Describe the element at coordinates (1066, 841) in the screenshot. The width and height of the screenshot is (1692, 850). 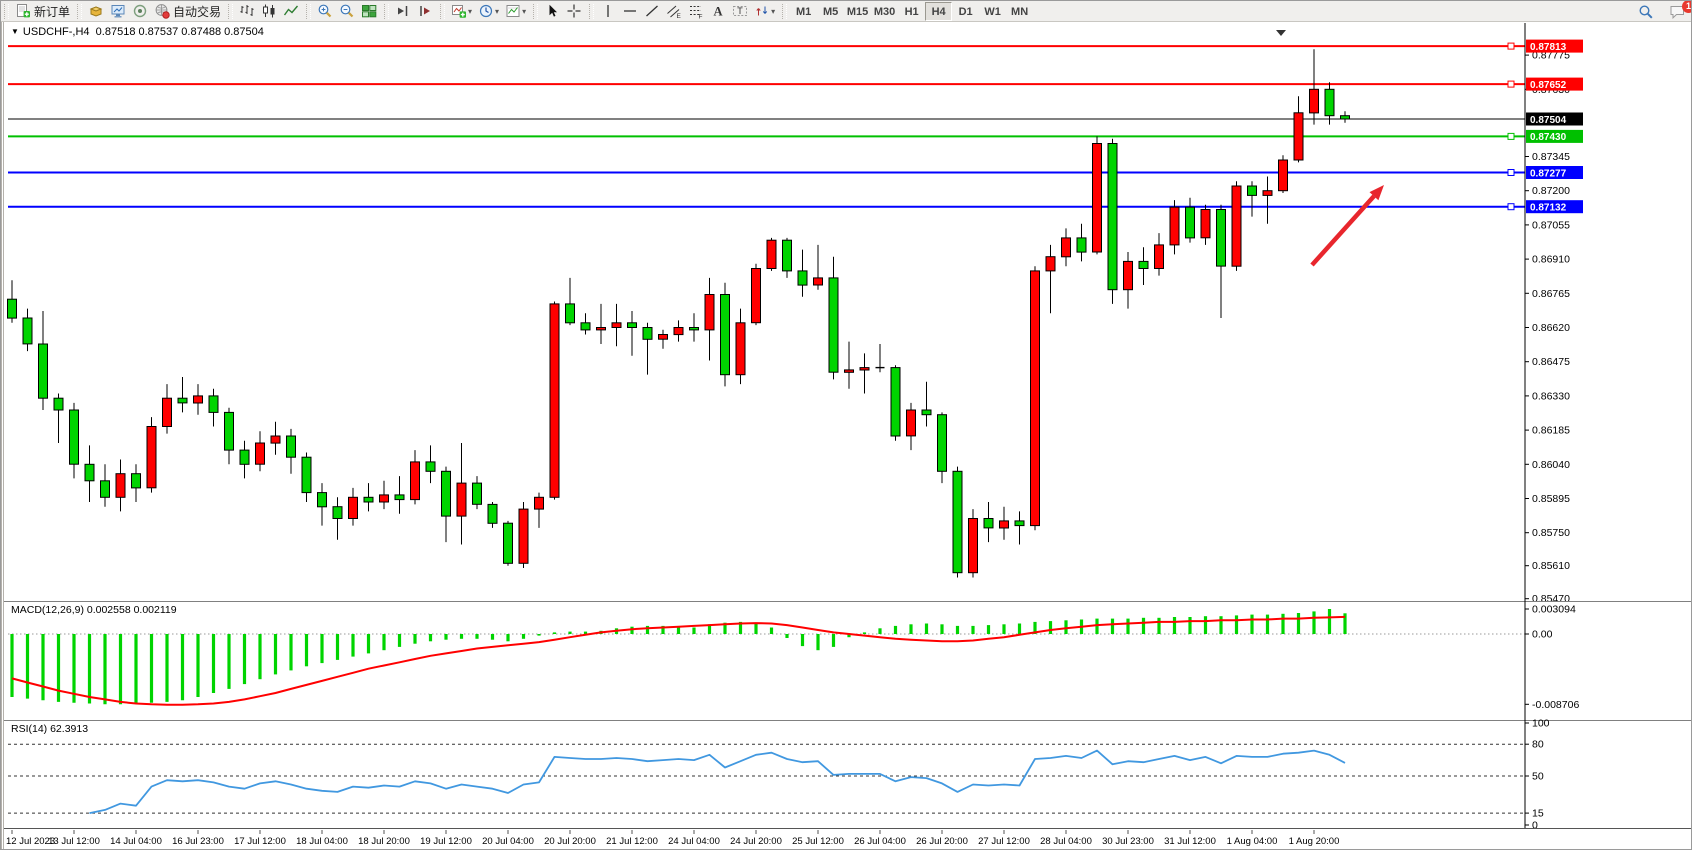
I see `time-axis-label: 28 Jul 04:00` at that location.